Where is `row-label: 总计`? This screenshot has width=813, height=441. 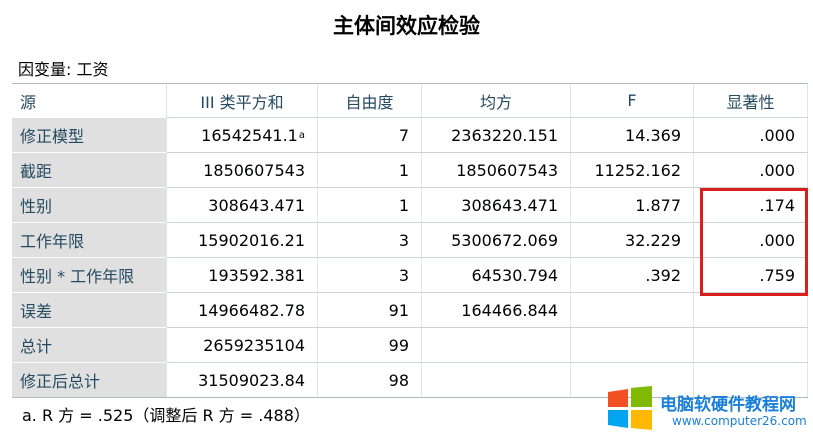
row-label: 总计 is located at coordinates (89, 344).